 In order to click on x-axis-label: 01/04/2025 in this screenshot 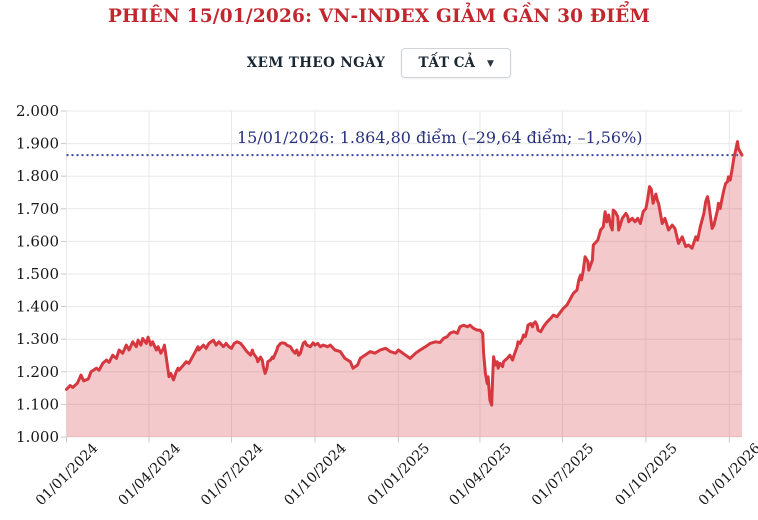, I will do `click(480, 475)`.